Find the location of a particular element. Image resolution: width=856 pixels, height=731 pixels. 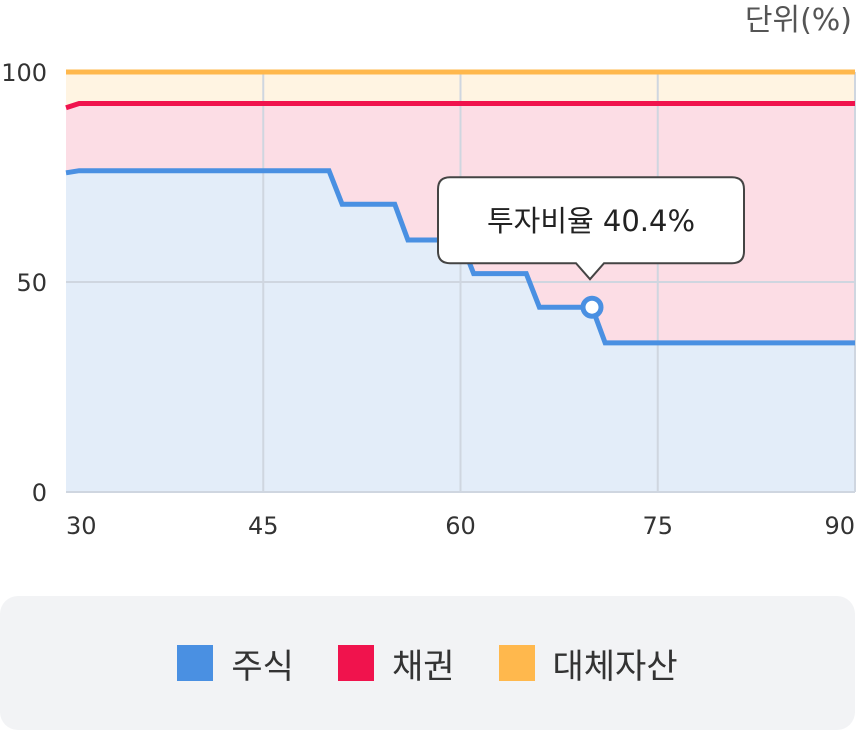

x-tick-label-75: 75 is located at coordinates (657, 526).